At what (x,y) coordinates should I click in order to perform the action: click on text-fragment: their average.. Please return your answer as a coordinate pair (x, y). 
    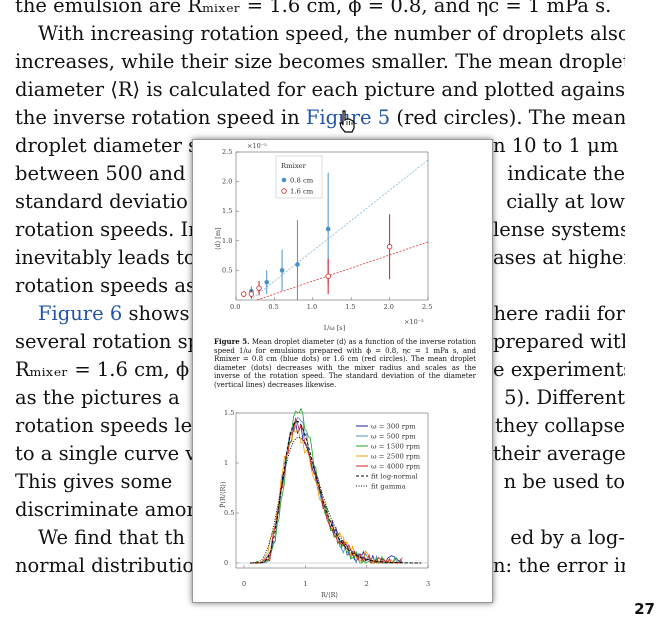
    Looking at the image, I should click on (559, 453).